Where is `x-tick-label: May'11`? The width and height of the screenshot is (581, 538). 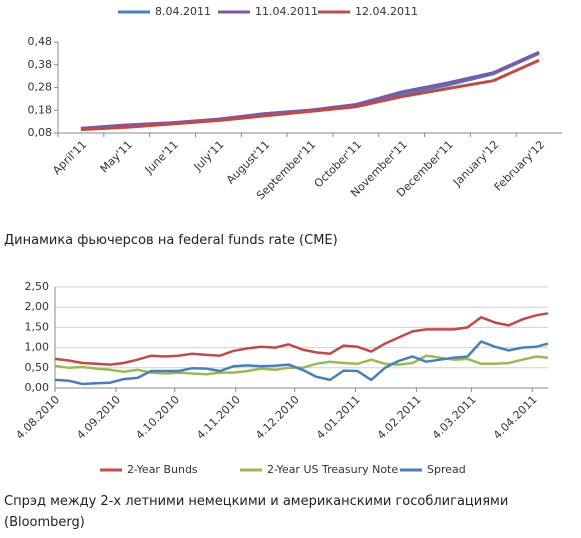
x-tick-label: May'11 is located at coordinates (116, 156).